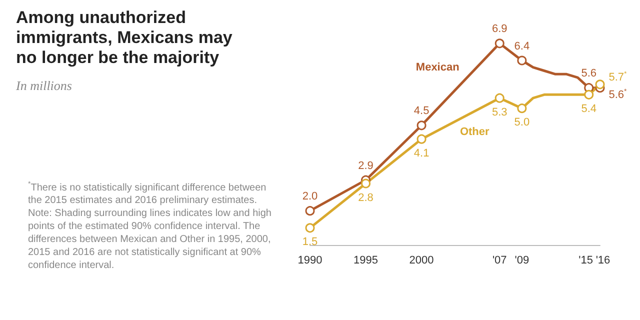  Describe the element at coordinates (148, 194) in the screenshot. I see `text: $^{*}$There is no statistically significant difference between the 2015 estimates and 2016 preliminary estimates.` at that location.